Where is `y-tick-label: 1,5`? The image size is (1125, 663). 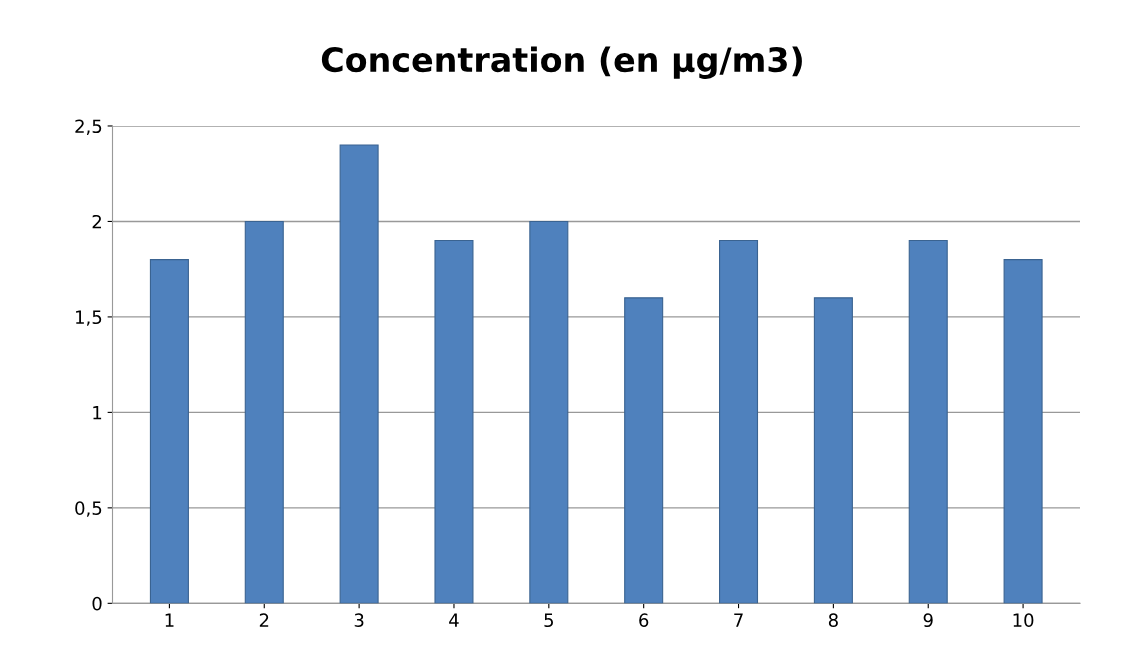
y-tick-label: 1,5 is located at coordinates (89, 318).